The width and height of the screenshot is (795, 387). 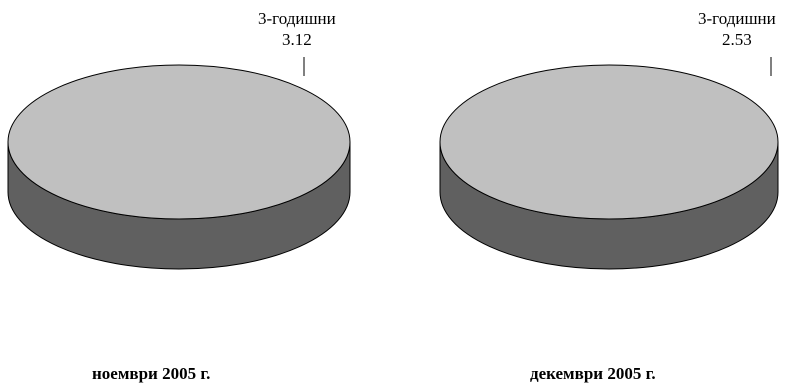 I want to click on slice-value: 3.12, so click(x=297, y=39).